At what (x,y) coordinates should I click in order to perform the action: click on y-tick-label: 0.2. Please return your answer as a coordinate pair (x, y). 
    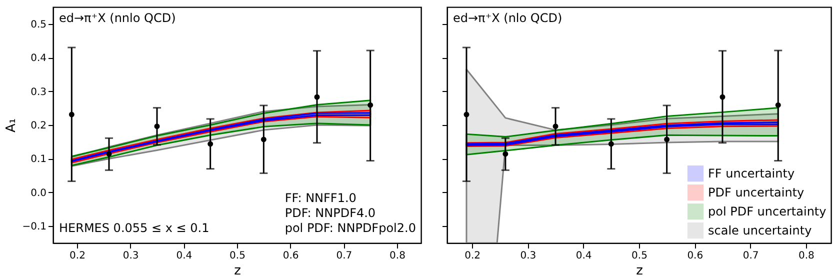
    Looking at the image, I should click on (38, 126).